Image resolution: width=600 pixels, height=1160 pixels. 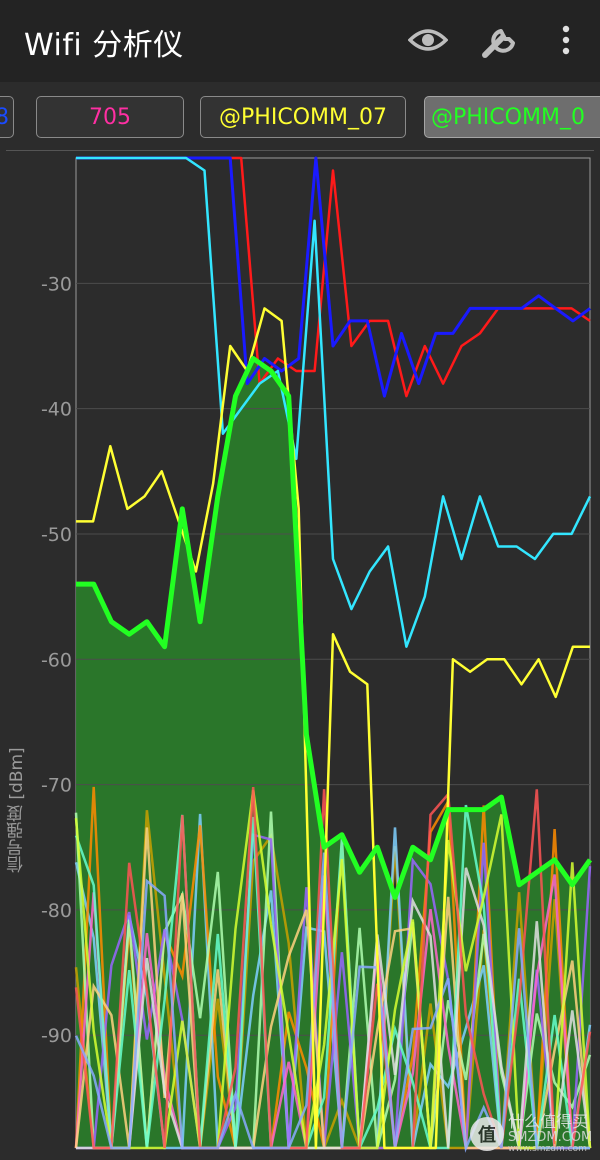 I want to click on y-tick-label: -70, so click(x=56, y=786).